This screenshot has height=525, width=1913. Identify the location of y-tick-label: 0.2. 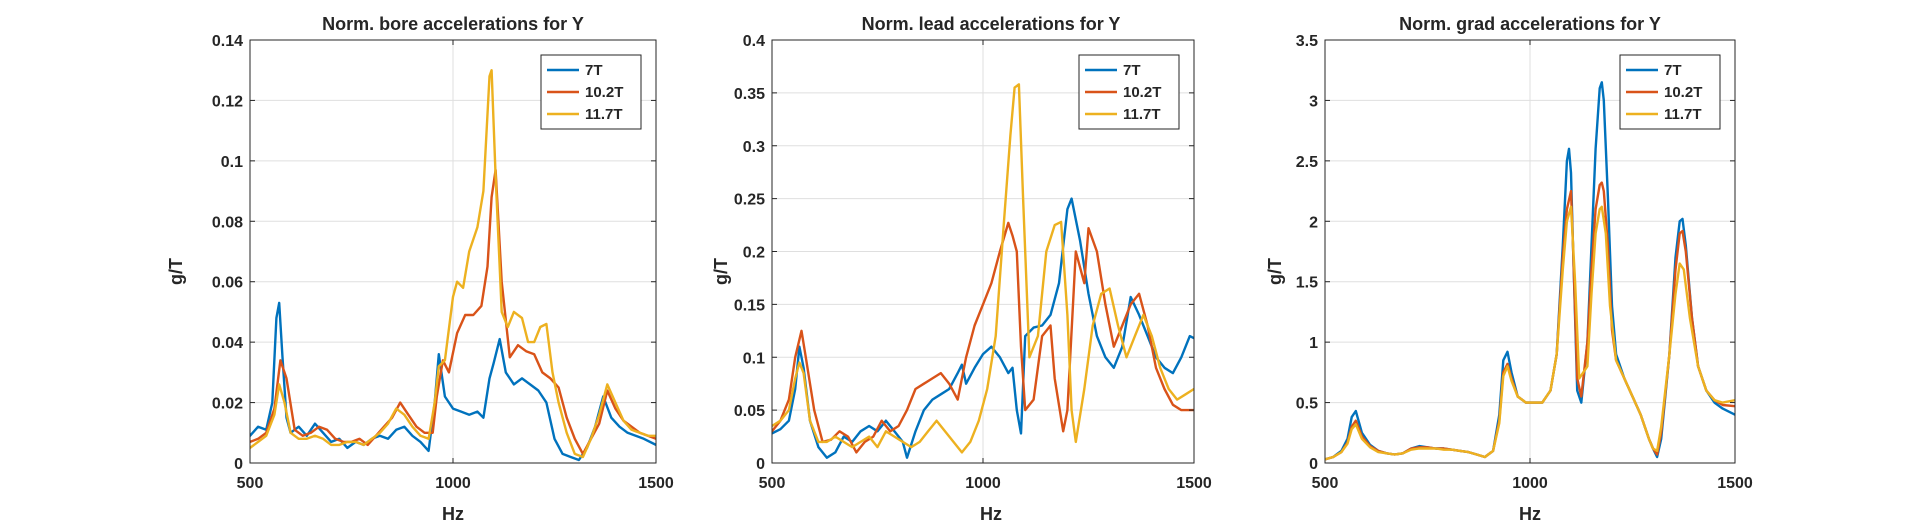
(754, 253).